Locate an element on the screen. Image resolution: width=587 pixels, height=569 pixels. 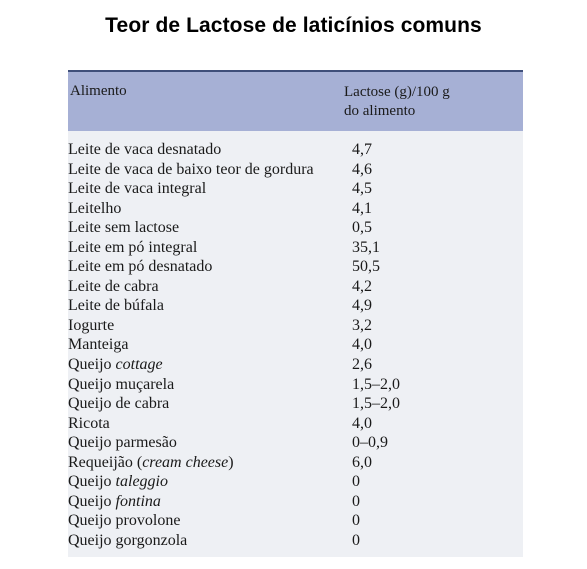
table-row: Queijo cottage 2,6 is located at coordinates (295, 366).